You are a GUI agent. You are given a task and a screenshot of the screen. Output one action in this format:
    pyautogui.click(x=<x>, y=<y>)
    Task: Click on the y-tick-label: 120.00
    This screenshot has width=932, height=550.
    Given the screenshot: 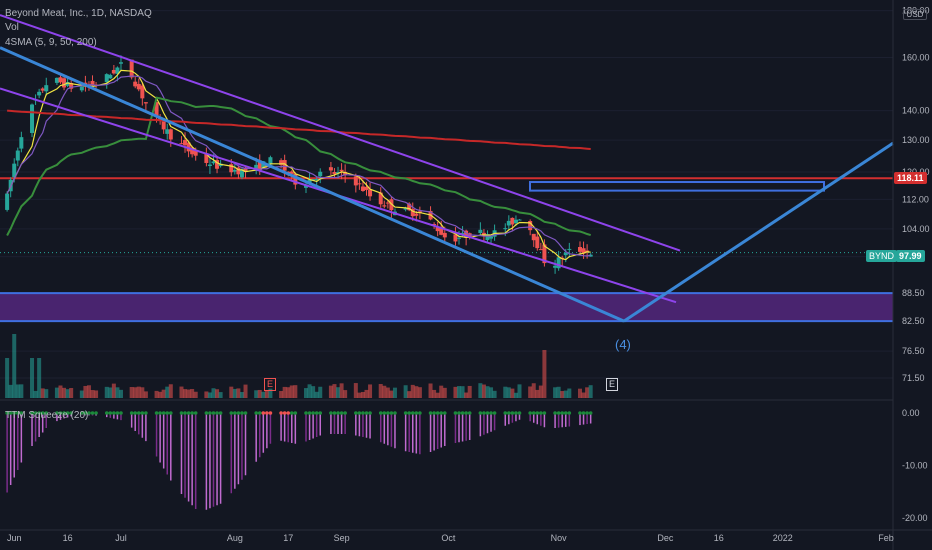 What is the action you would take?
    pyautogui.click(x=916, y=172)
    